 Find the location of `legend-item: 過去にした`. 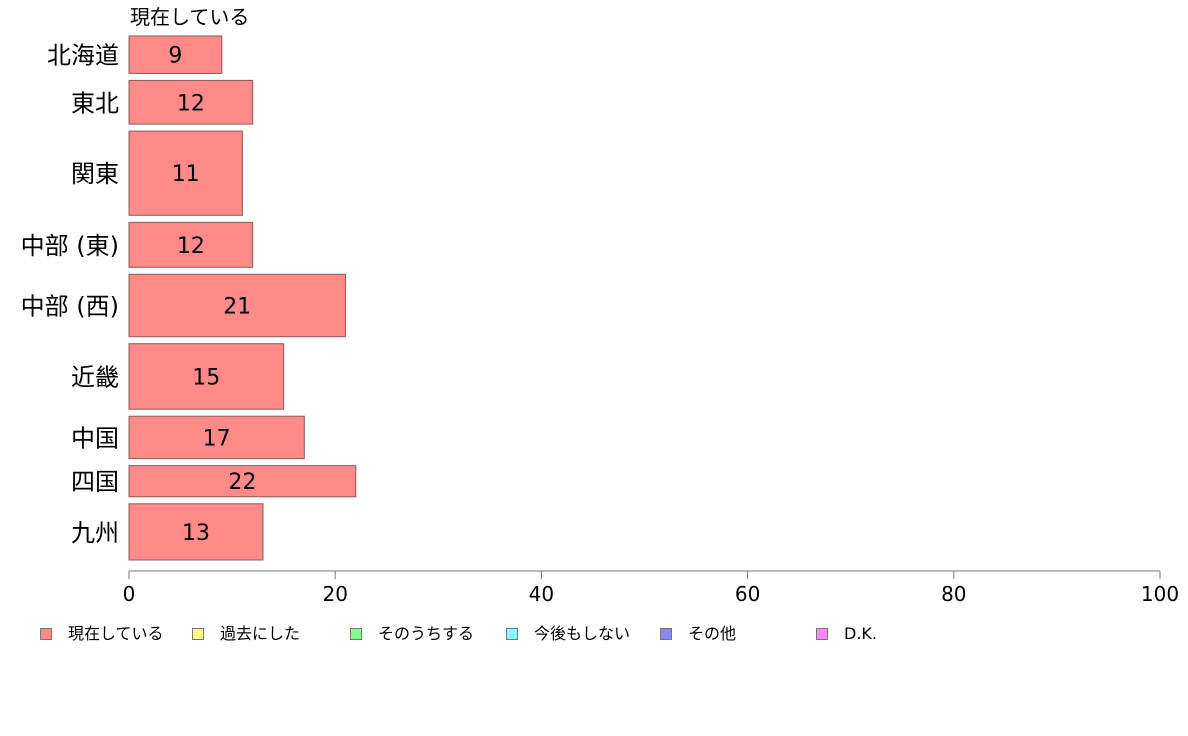

legend-item: 過去にした is located at coordinates (246, 634).